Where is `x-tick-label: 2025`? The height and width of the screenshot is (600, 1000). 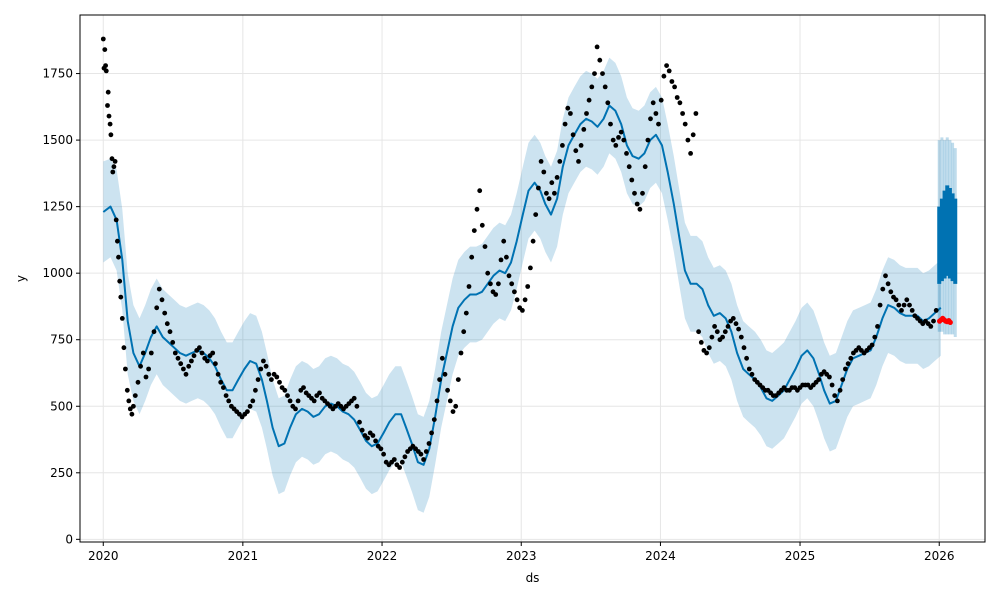 x-tick-label: 2025 is located at coordinates (800, 556).